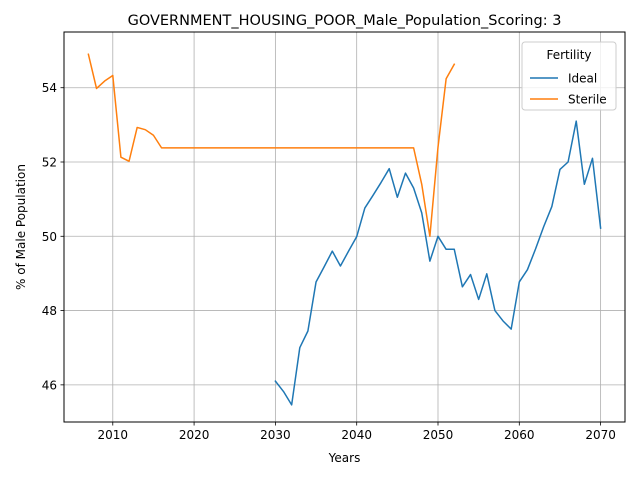 This screenshot has width=640, height=480. I want to click on x-tick-label: 2040, so click(356, 435).